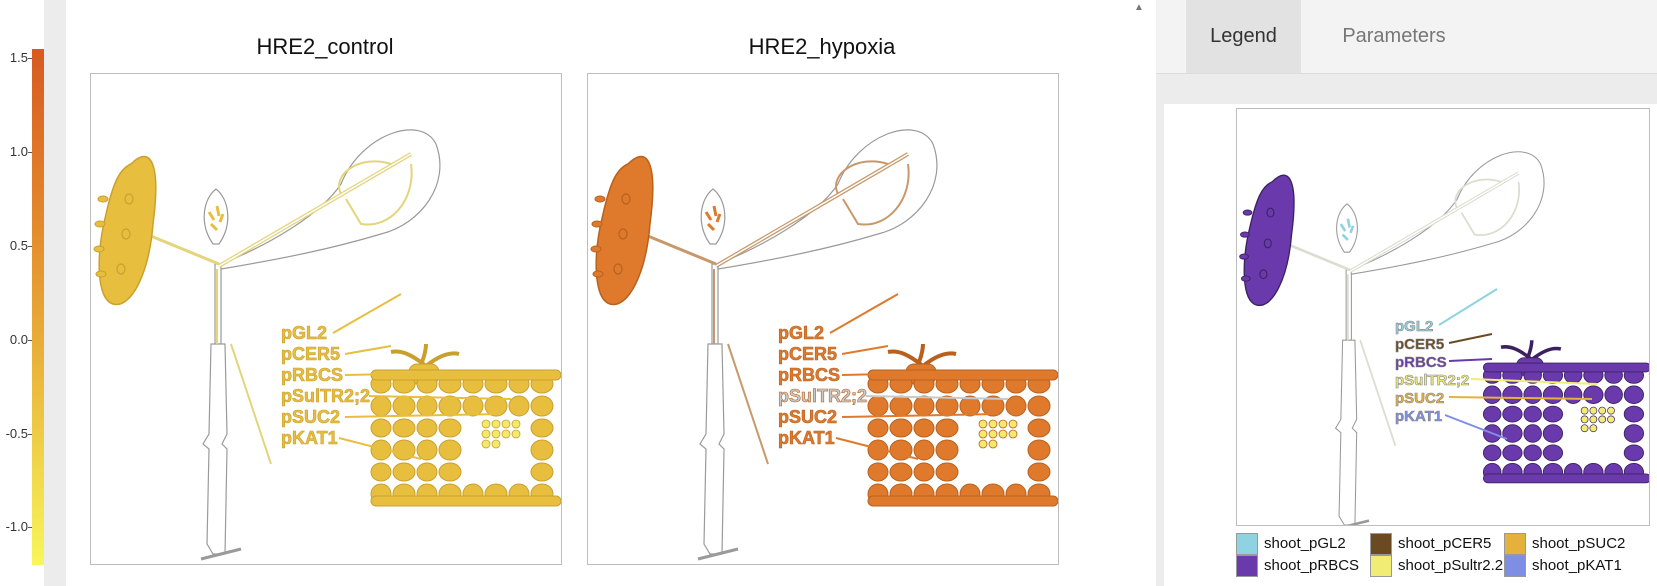 The height and width of the screenshot is (586, 1657). Describe the element at coordinates (872, 193) in the screenshot. I see `leaf-vein-branches` at that location.